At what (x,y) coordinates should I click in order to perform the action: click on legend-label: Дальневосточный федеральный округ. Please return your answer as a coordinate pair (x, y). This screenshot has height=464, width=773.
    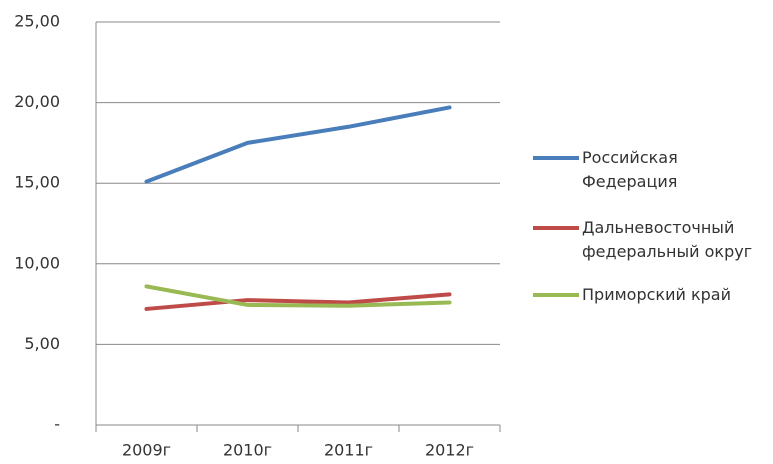
    Looking at the image, I should click on (667, 239).